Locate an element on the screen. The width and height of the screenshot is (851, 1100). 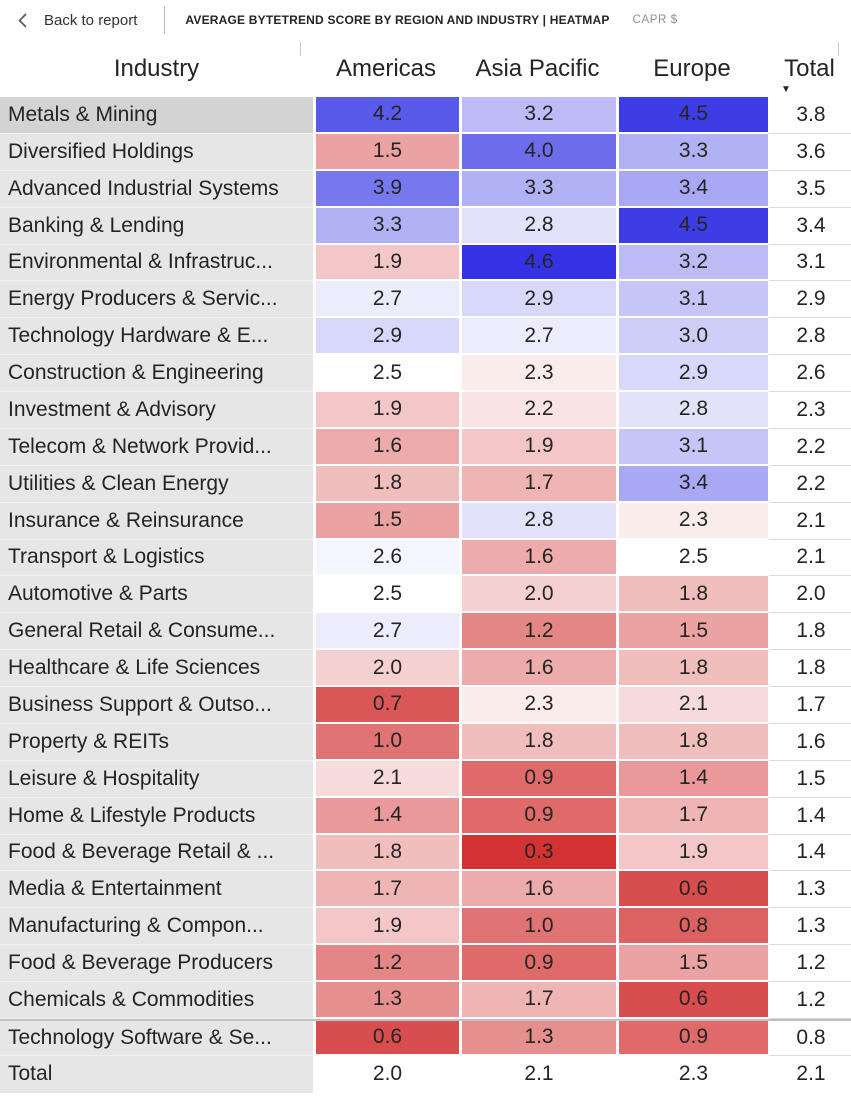
row-label: Property & REITs is located at coordinates (156, 742).